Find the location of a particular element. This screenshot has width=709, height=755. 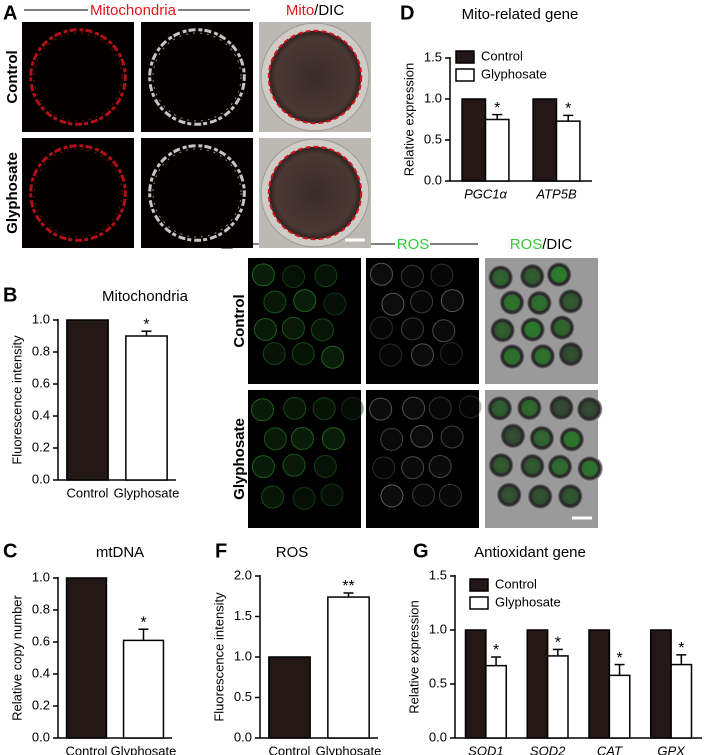

panel-letter: D is located at coordinates (407, 13).